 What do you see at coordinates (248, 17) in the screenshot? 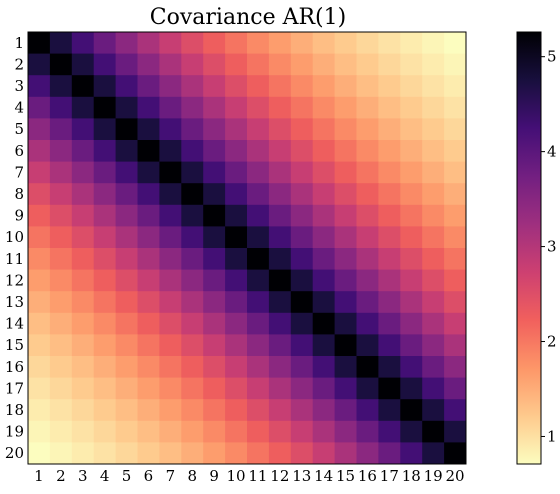
I see `chart-title: Covariance AR(1)` at bounding box center [248, 17].